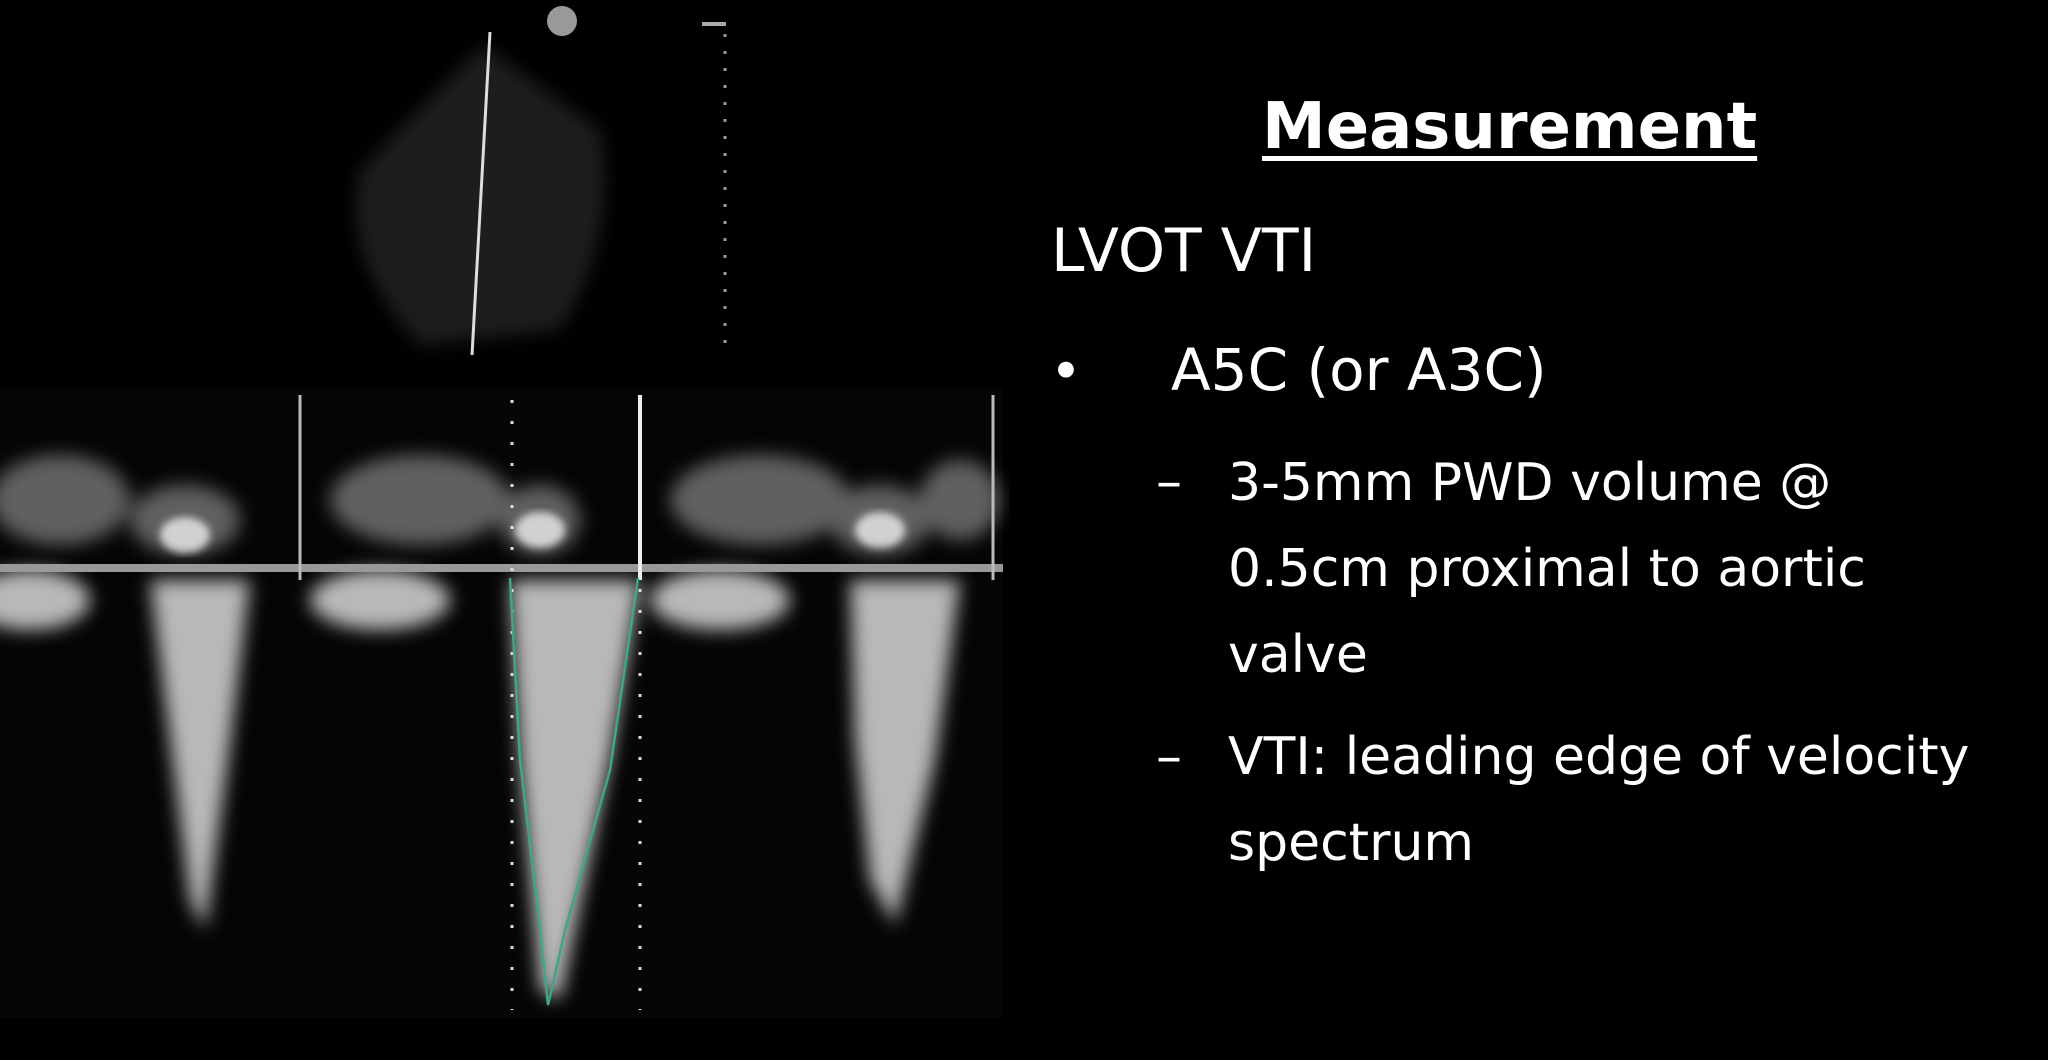 The width and height of the screenshot is (2048, 1060). Describe the element at coordinates (1599, 800) in the screenshot. I see `sub-item: VTI: leading edge of velocity spectrum` at that location.